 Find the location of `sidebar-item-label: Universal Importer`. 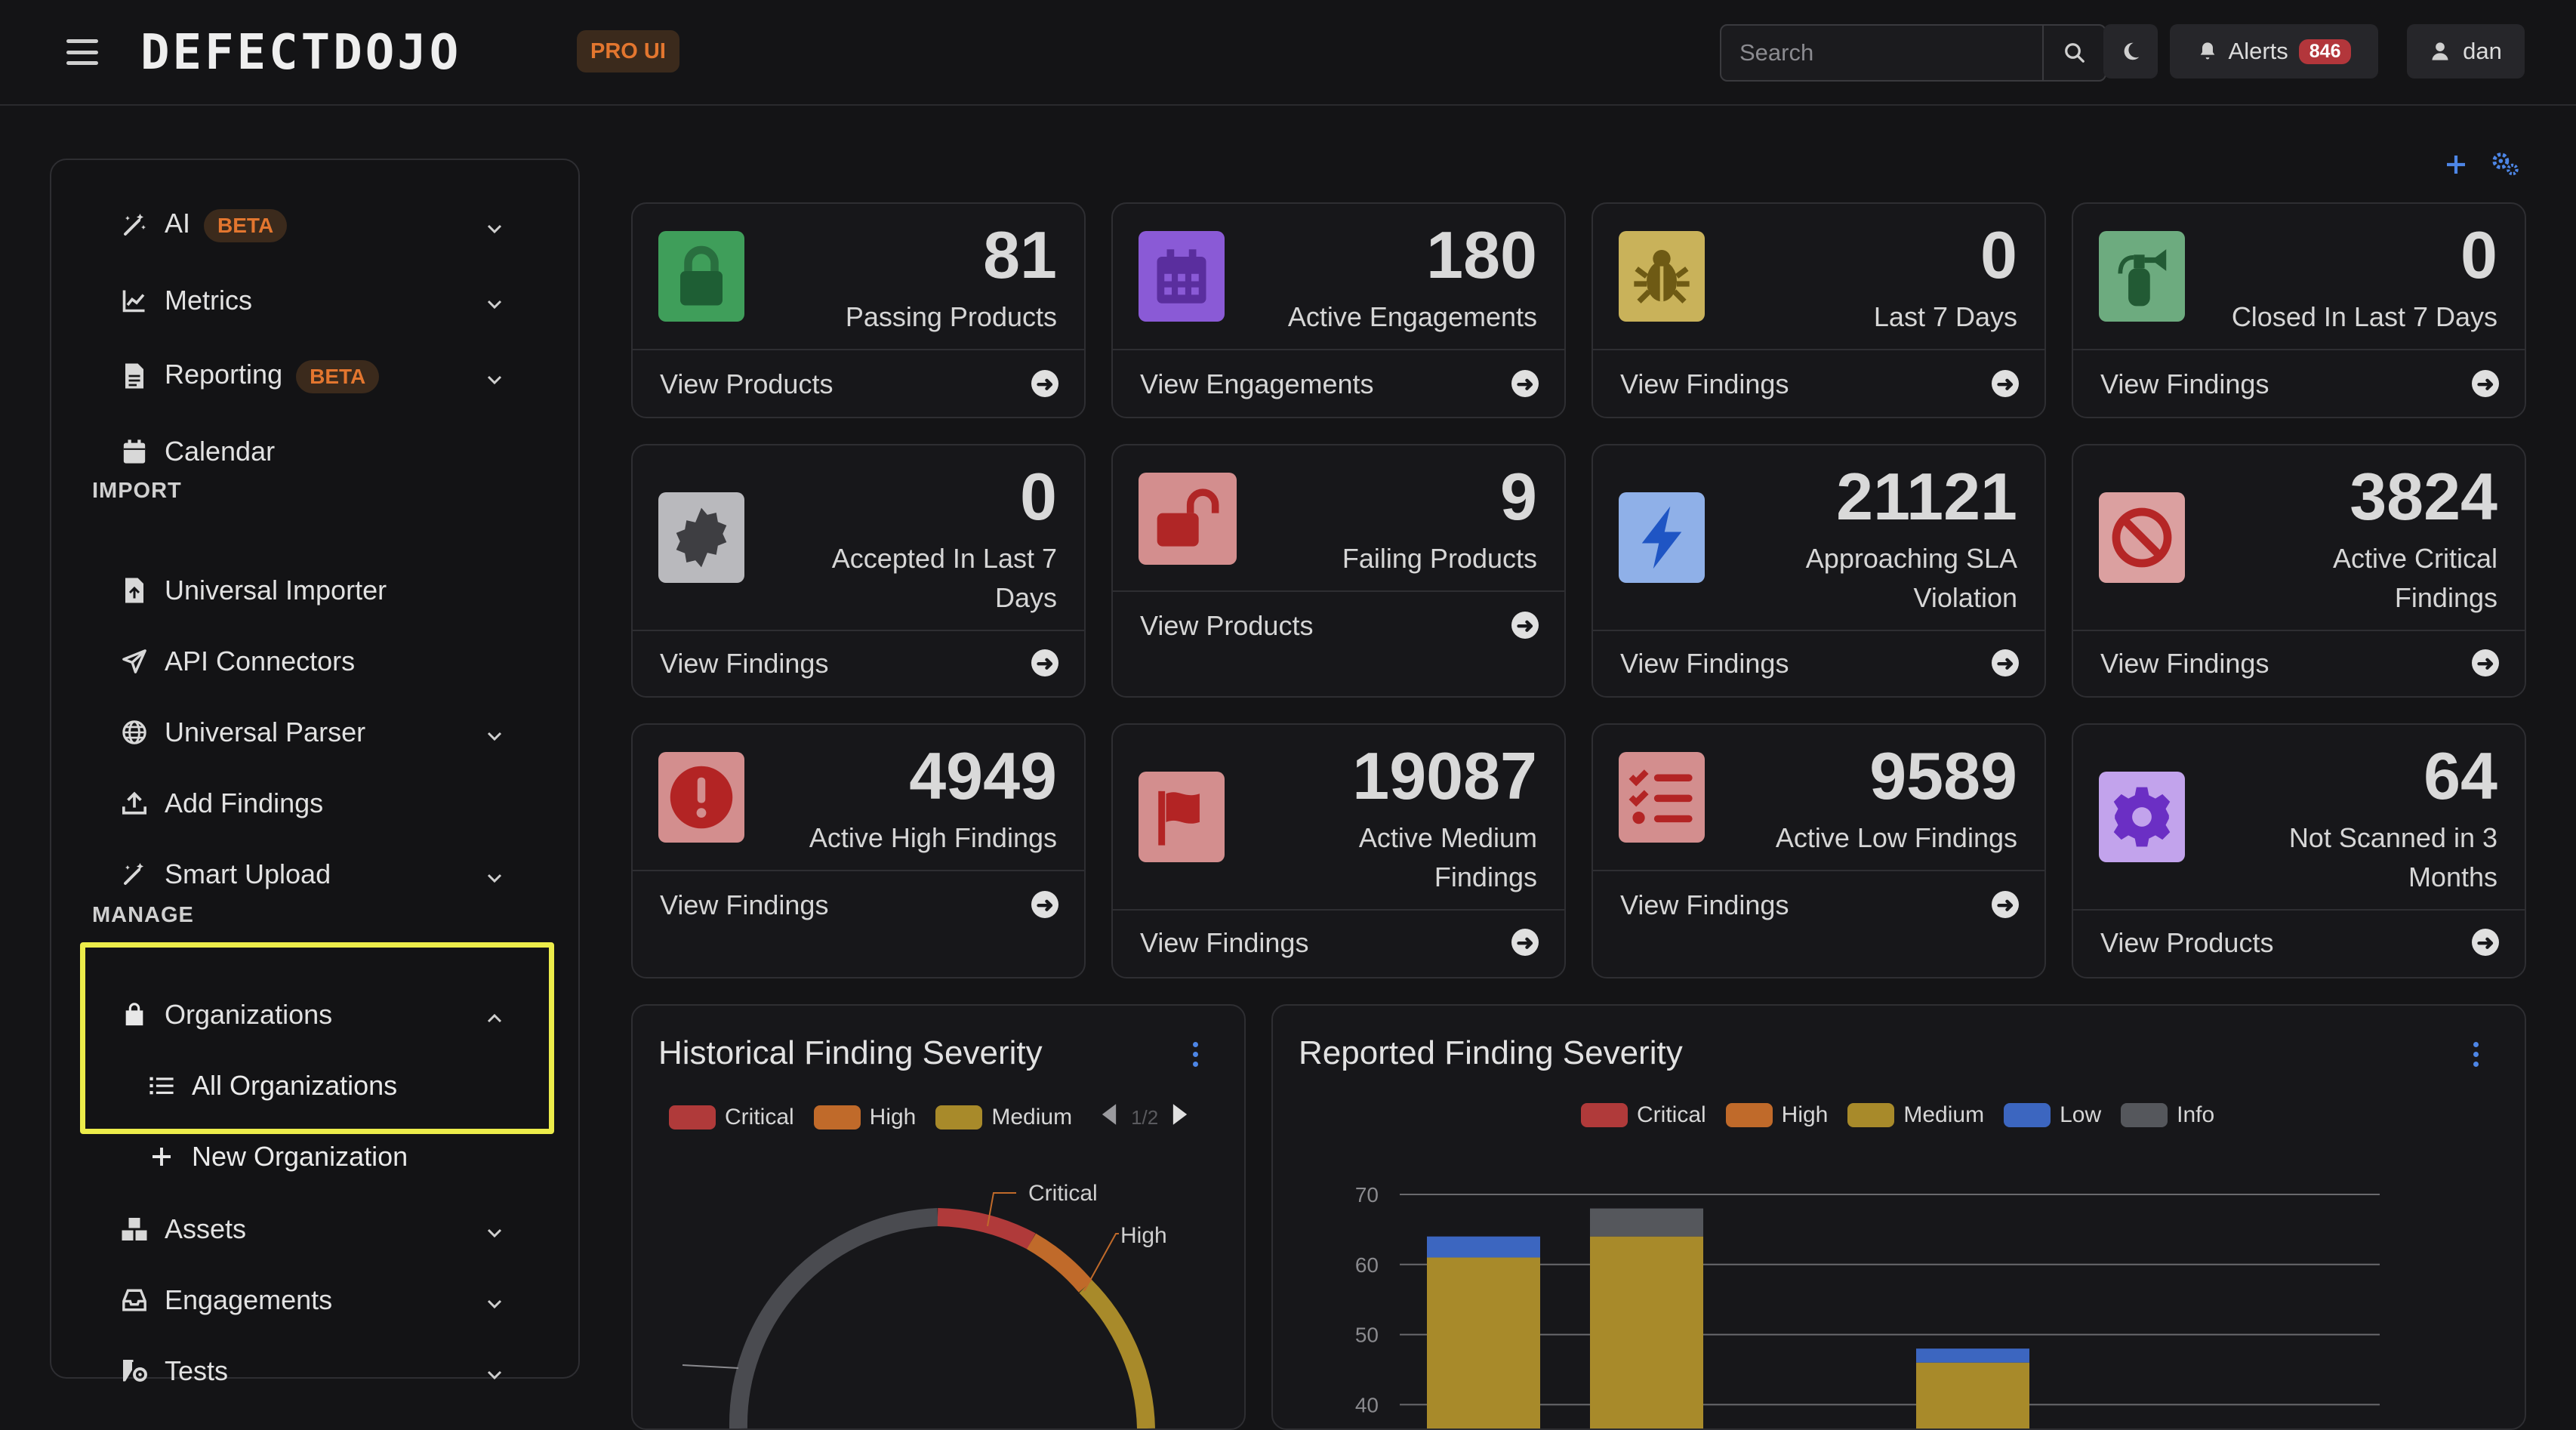

sidebar-item-label: Universal Importer is located at coordinates (276, 590).